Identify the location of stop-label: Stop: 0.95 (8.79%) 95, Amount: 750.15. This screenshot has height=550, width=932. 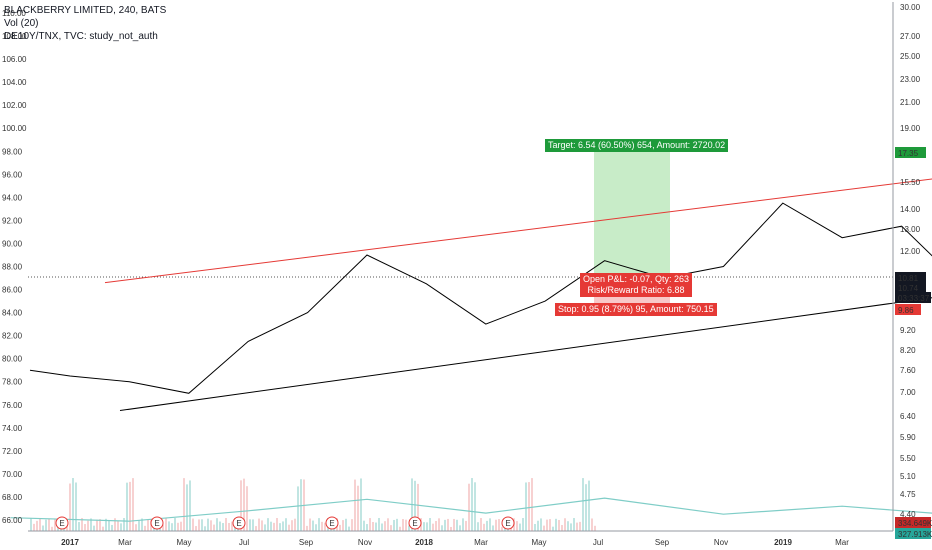
(636, 309).